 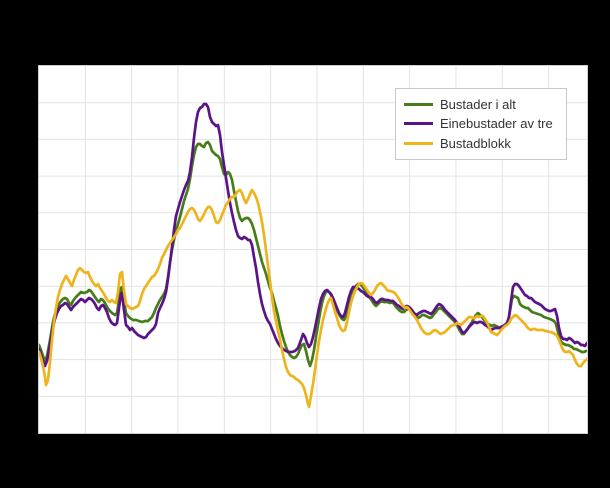 I want to click on legend-item-bustadblokk: Bustadblokk, so click(x=480, y=143).